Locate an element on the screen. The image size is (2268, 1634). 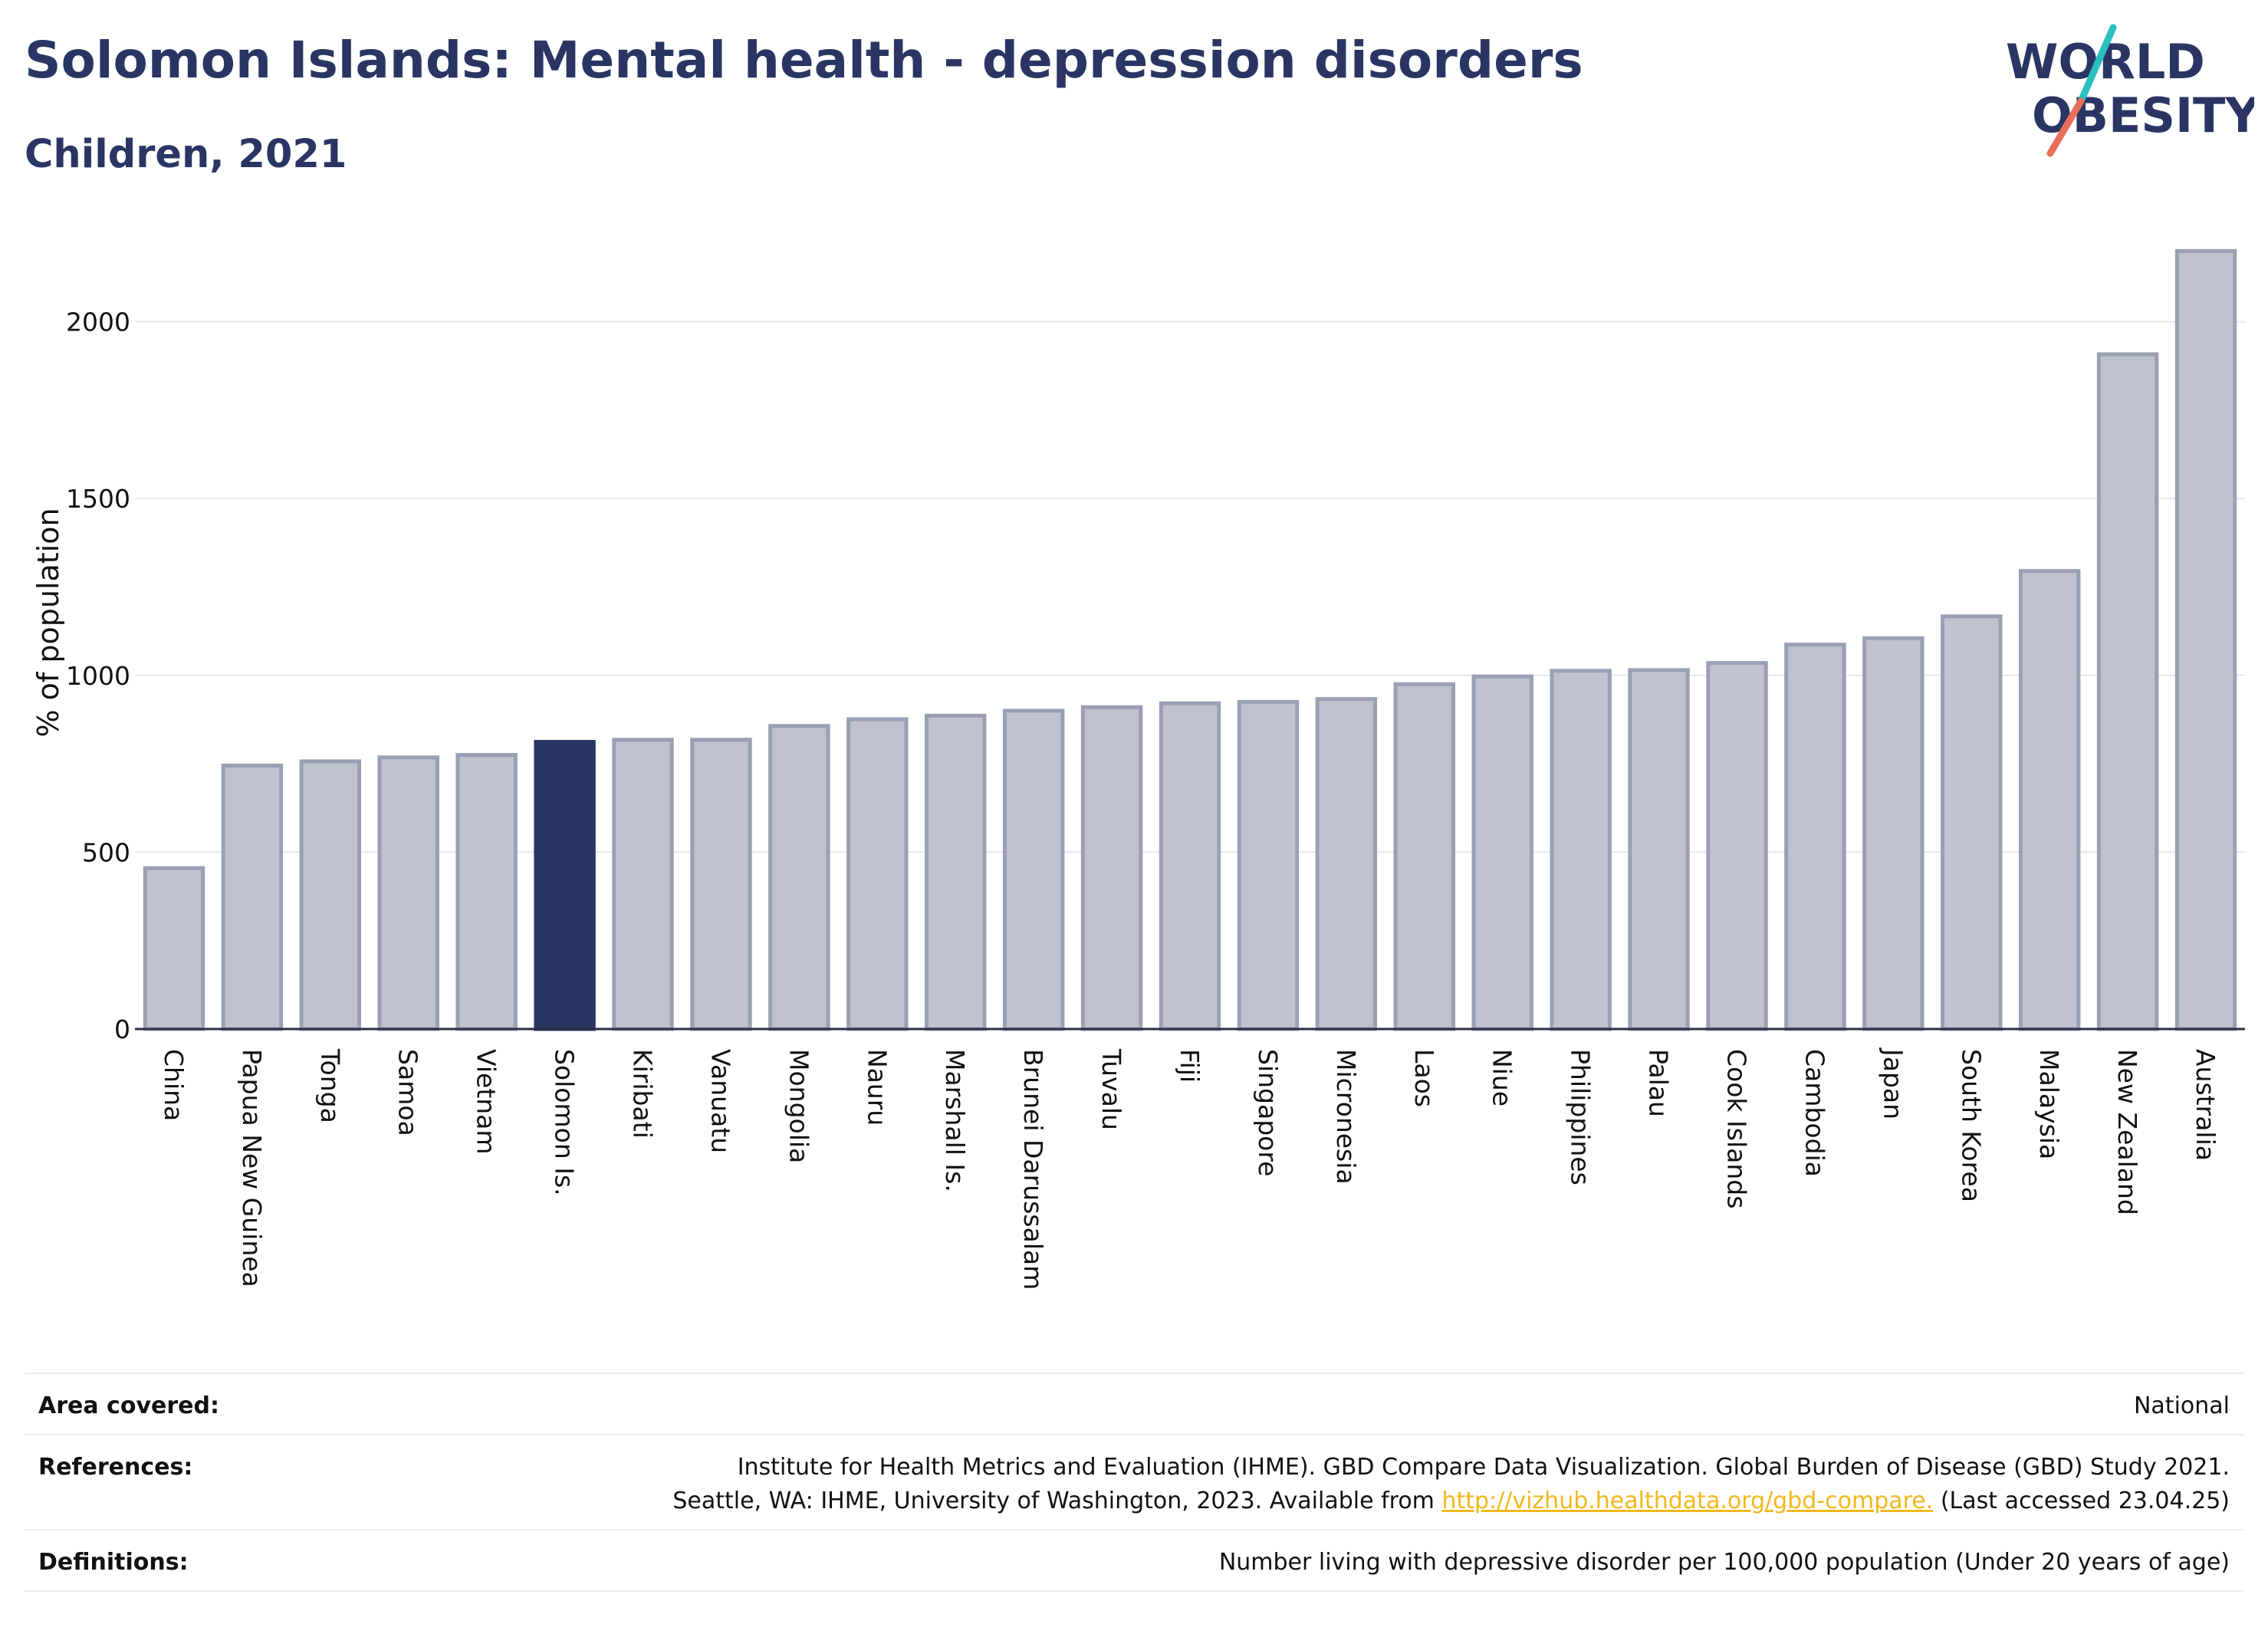
area-value: National is located at coordinates (1377, 1404).